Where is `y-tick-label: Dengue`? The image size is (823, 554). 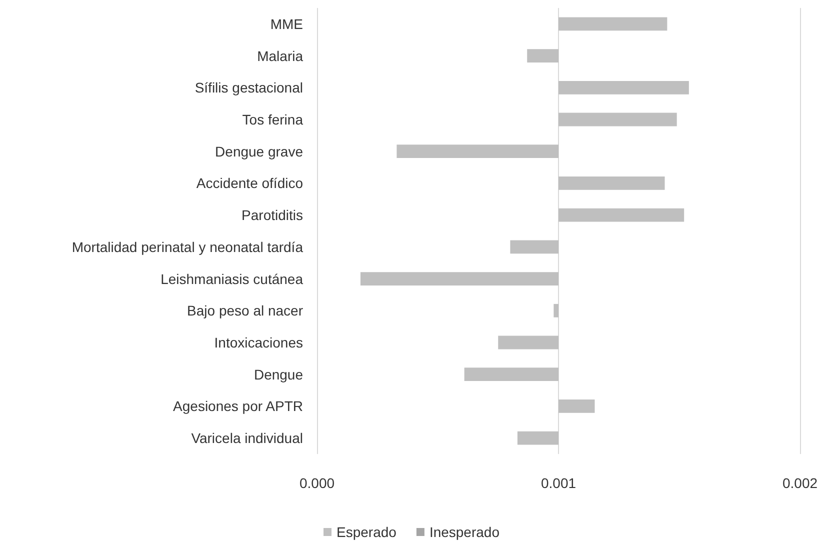 y-tick-label: Dengue is located at coordinates (279, 374).